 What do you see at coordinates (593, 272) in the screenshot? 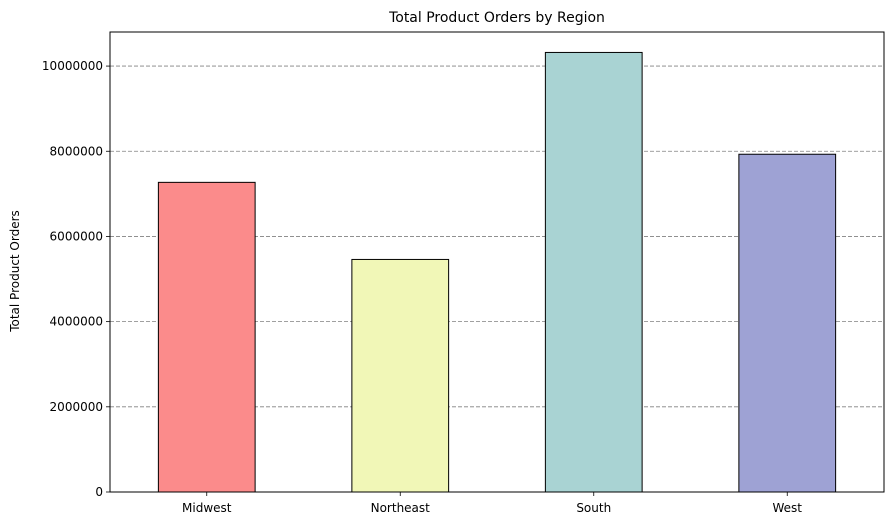
I see `bar-south` at bounding box center [593, 272].